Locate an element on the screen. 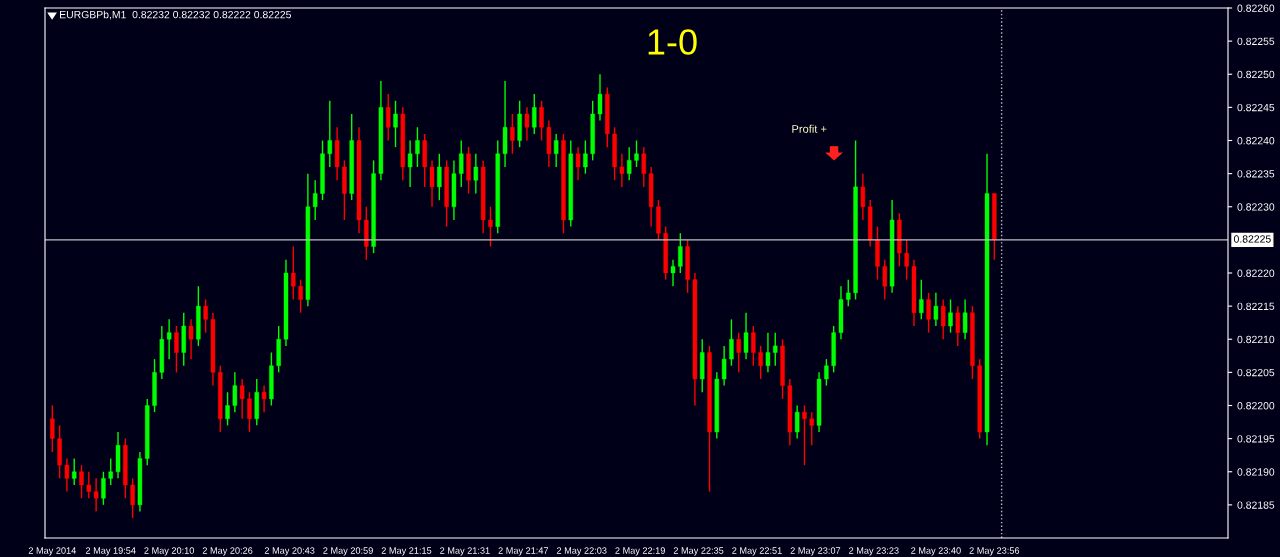 Image resolution: width=1280 pixels, height=557 pixels. x-tick-label: 2 May 22:19 is located at coordinates (640, 551).